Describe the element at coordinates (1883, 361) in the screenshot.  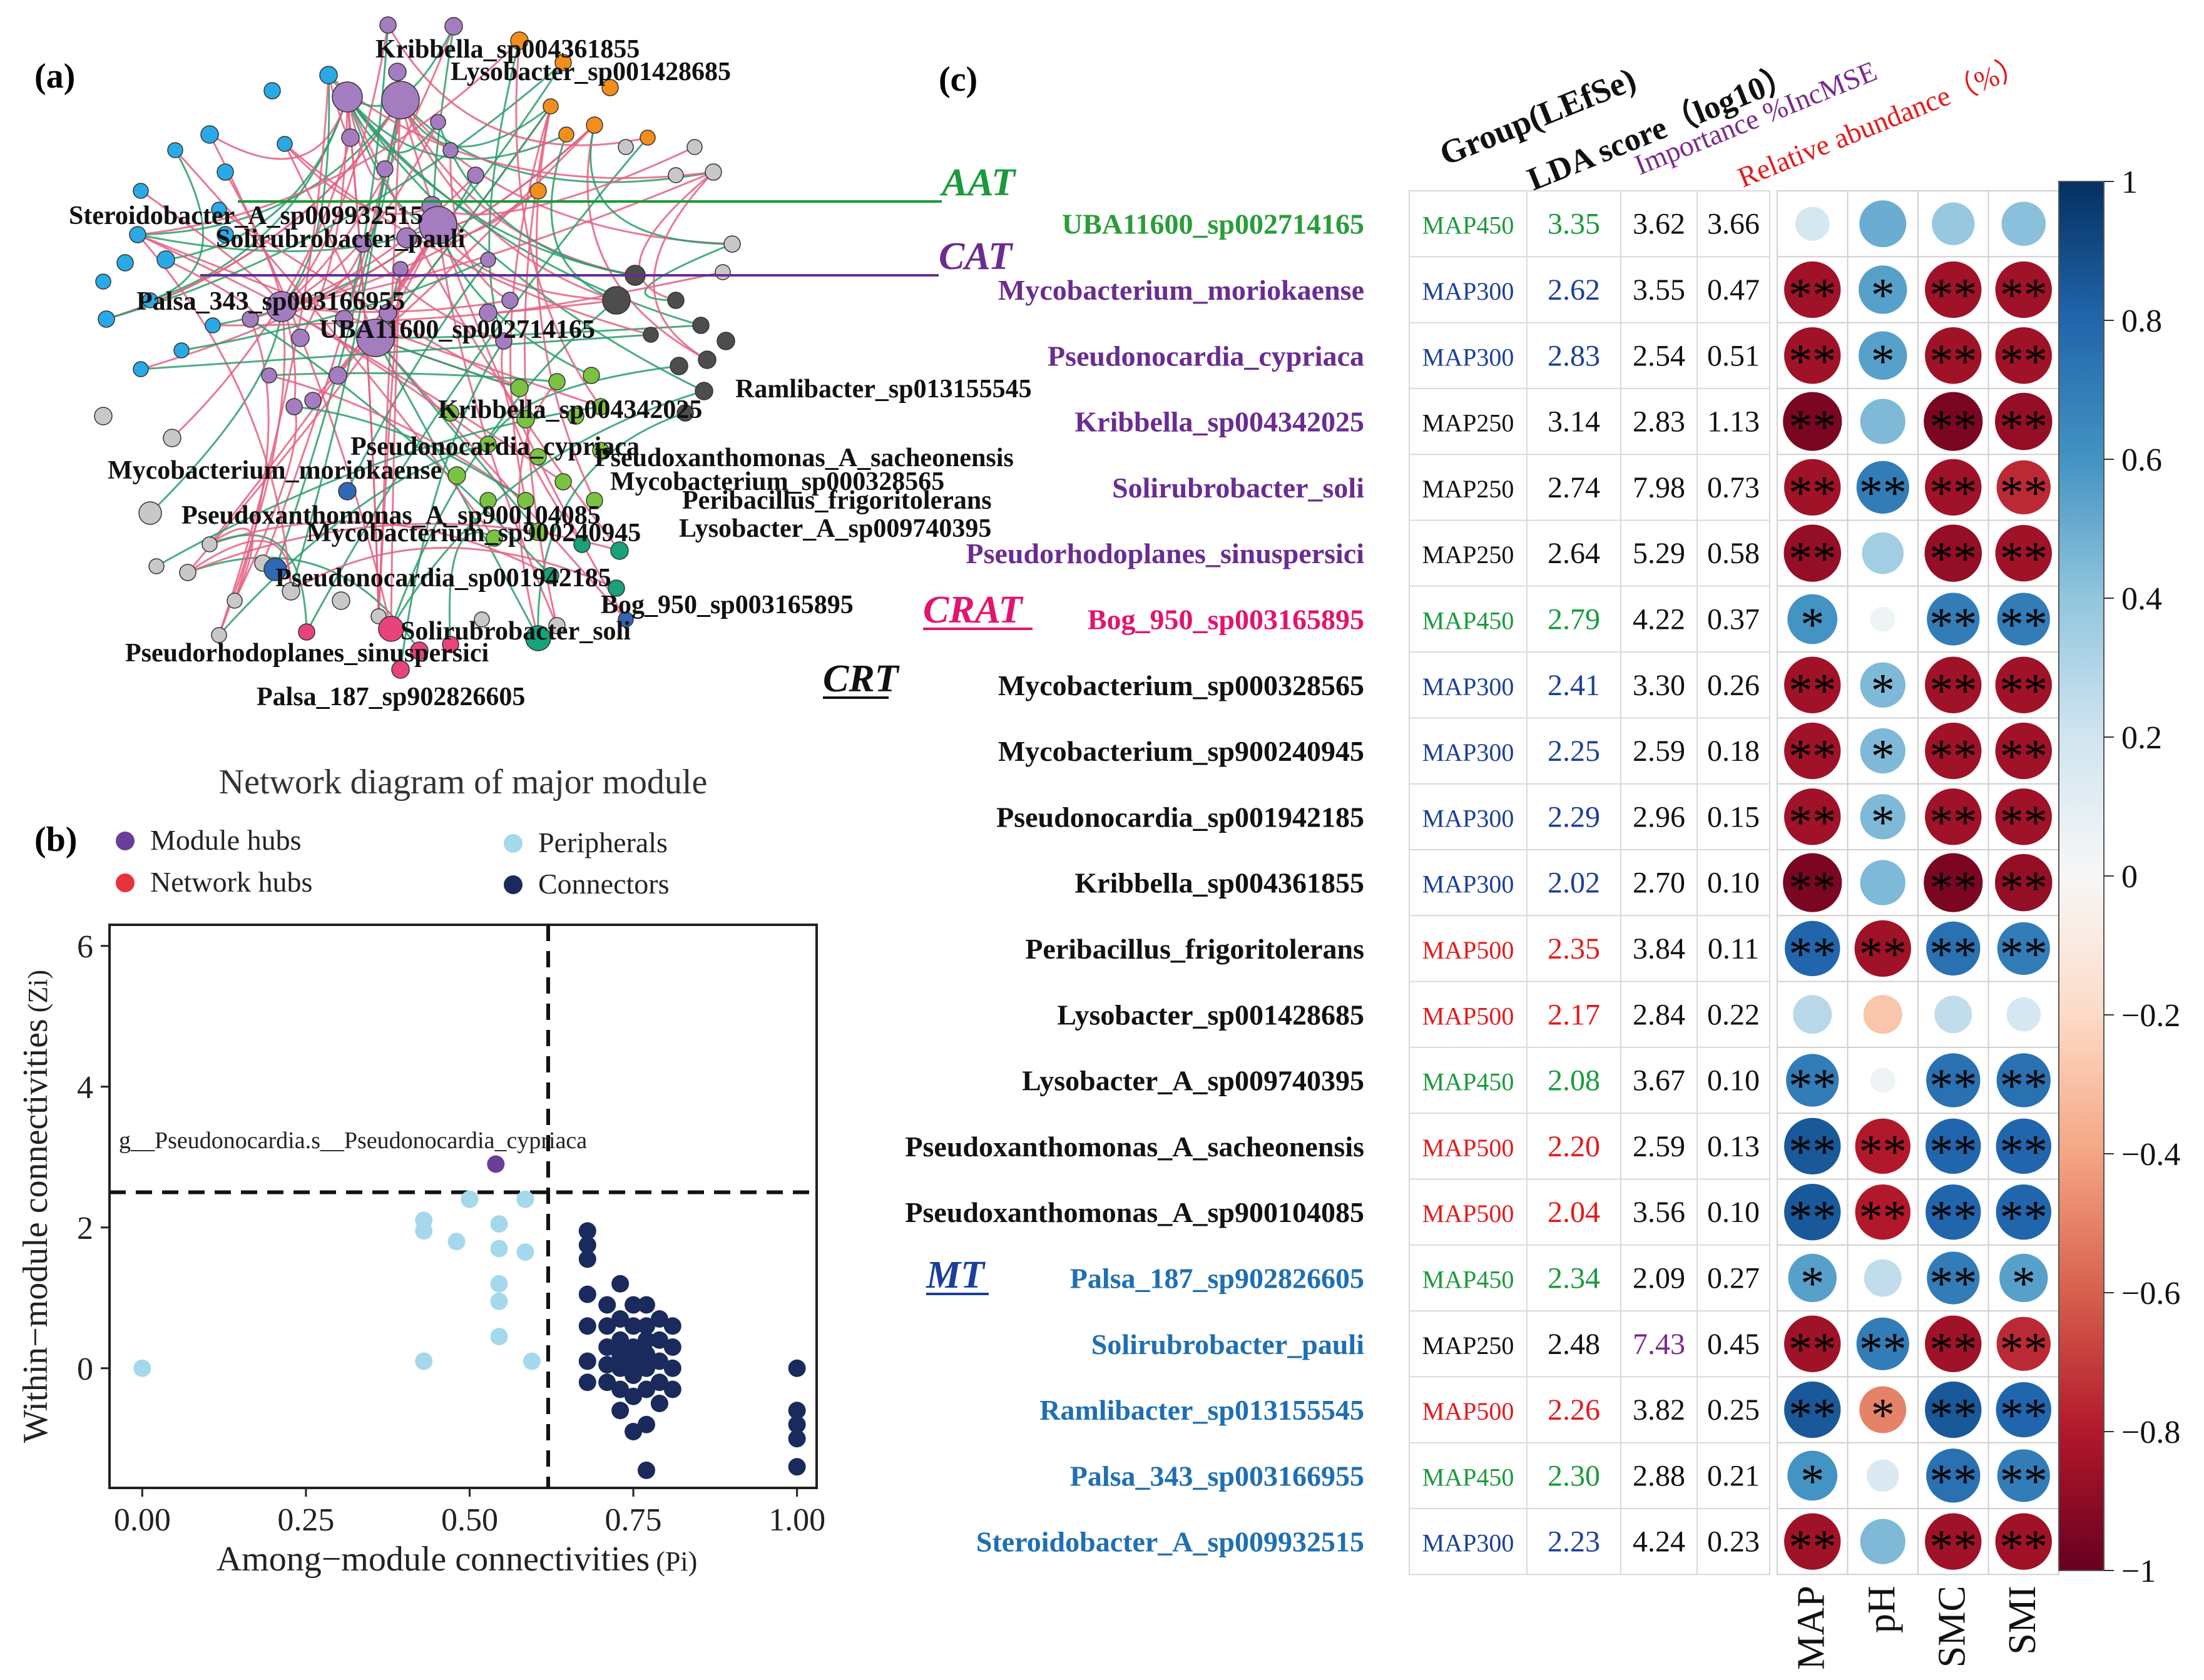
I see `significance-mark: *` at that location.